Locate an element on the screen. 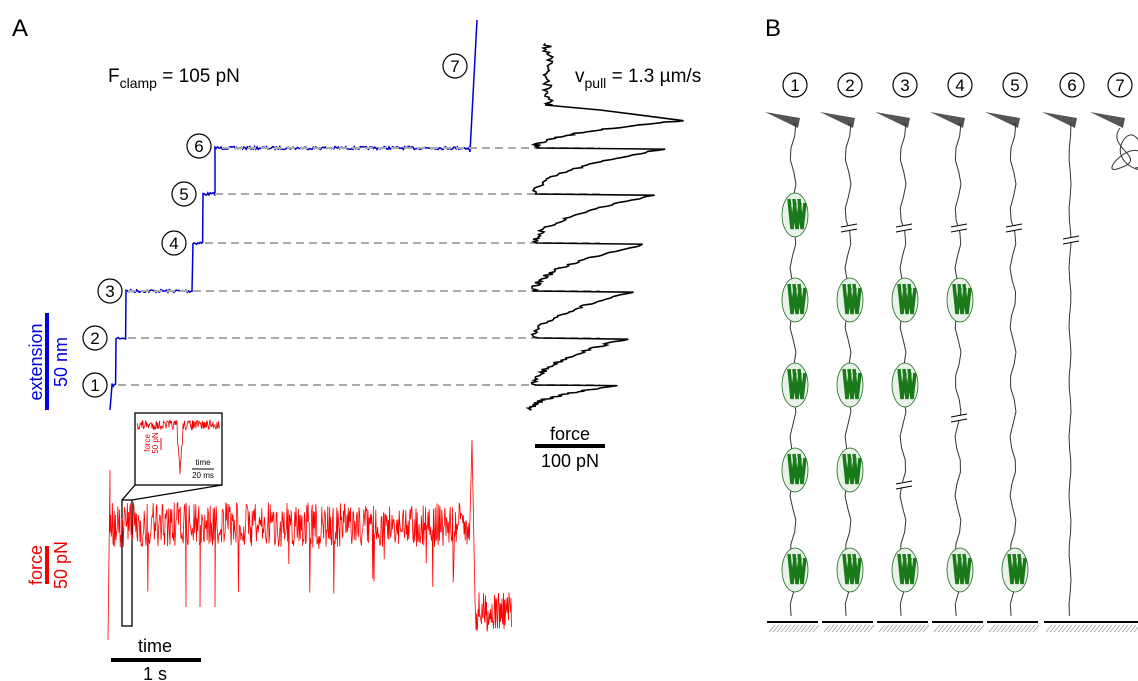 Image resolution: width=1138 pixels, height=681 pixels. scale-title: time is located at coordinates (155, 646).